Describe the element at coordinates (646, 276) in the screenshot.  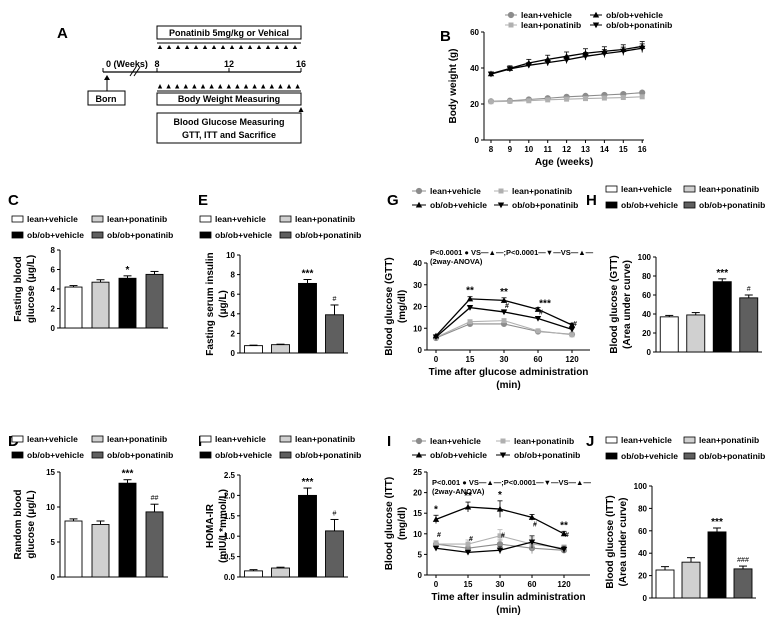
I see `y-tick-label: 80` at that location.